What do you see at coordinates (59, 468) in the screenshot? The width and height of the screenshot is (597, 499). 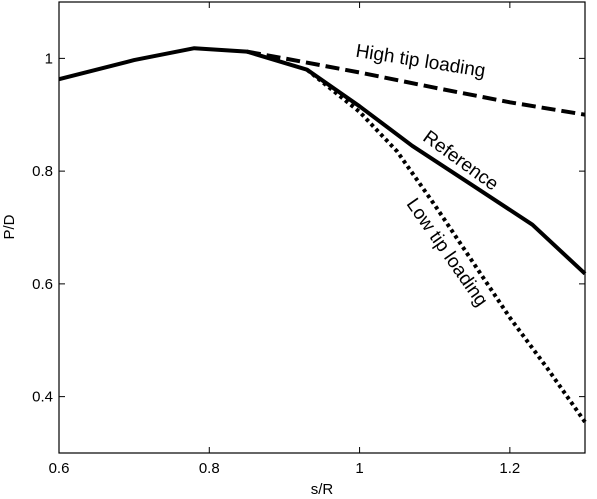 I see `x-tick-label: 0.6` at bounding box center [59, 468].